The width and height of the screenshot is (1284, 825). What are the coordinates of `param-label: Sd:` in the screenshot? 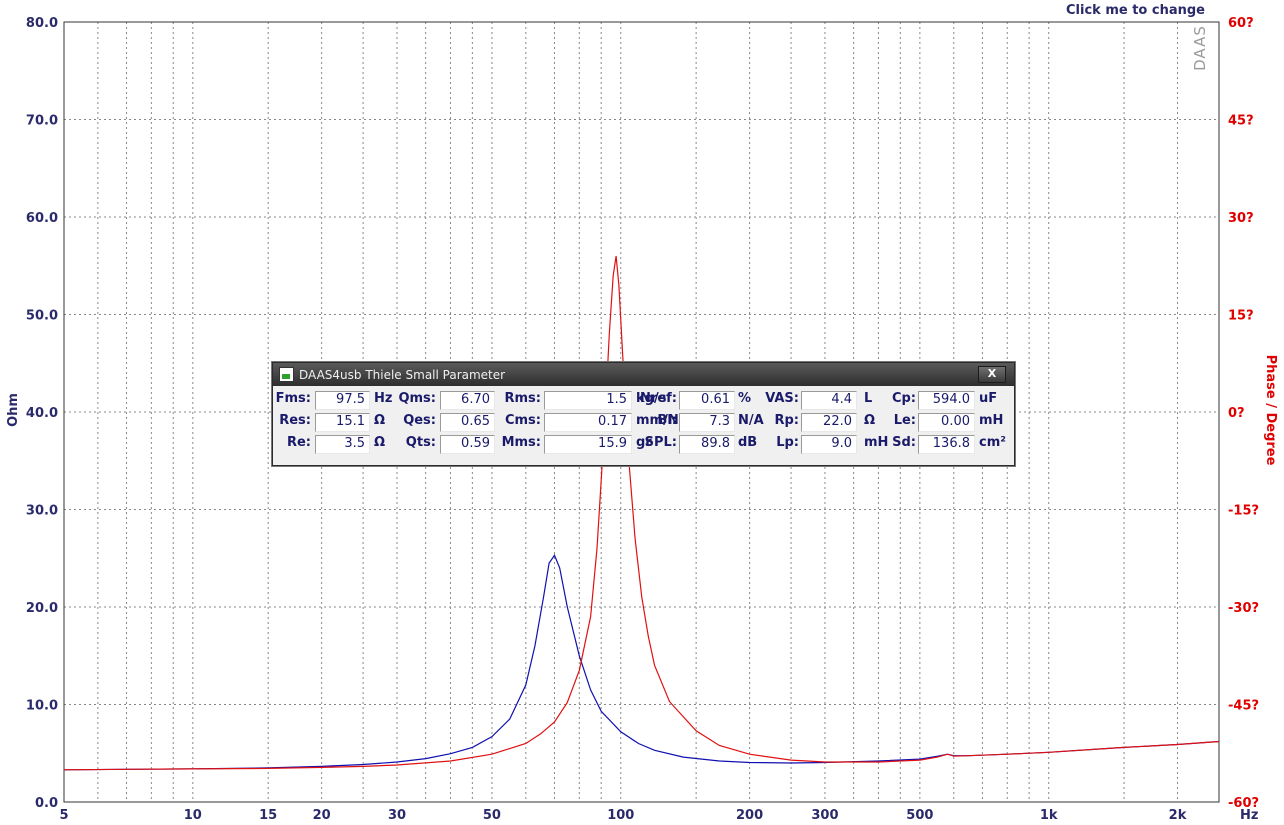 It's located at (904, 442).